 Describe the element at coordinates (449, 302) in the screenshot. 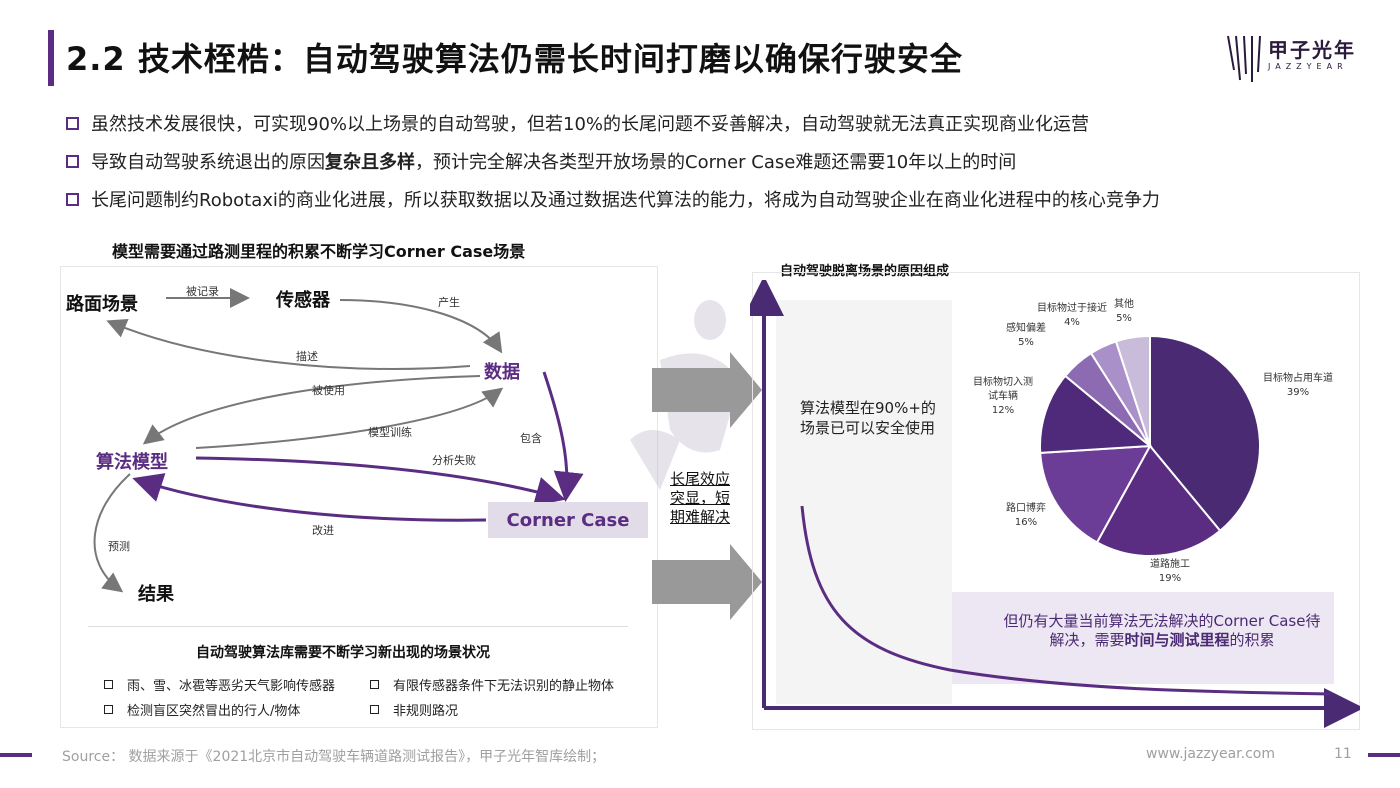

I see `edge-label-produce: 产生` at that location.